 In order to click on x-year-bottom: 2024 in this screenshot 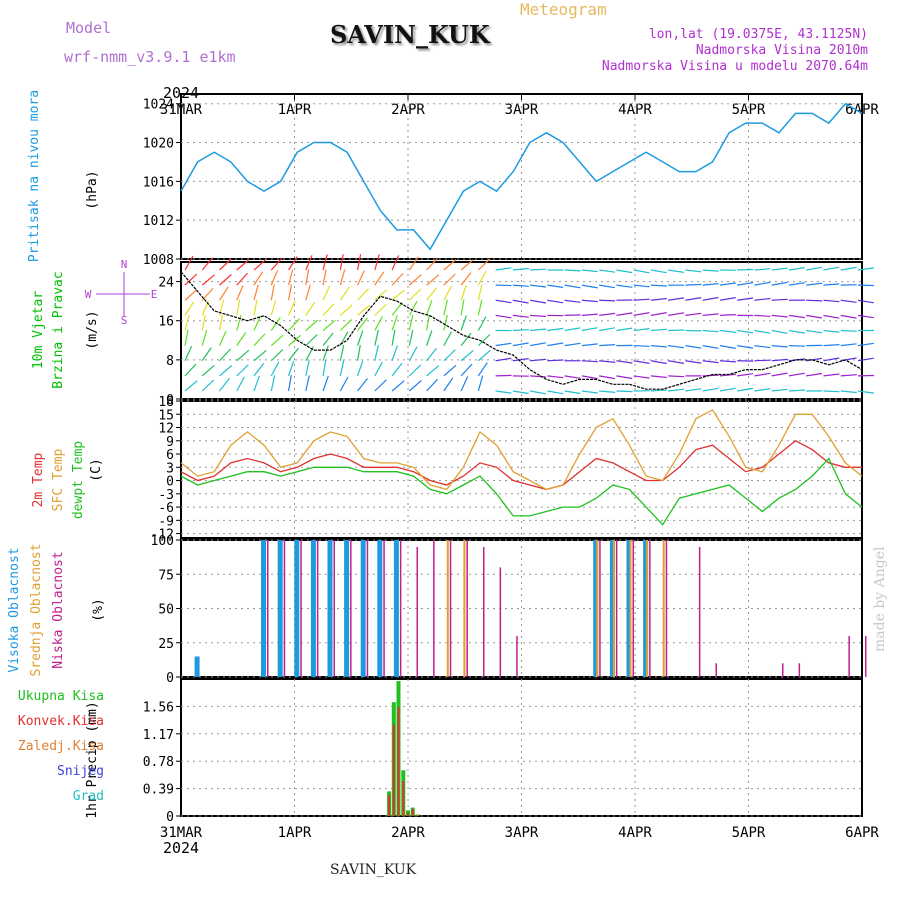, I will do `click(181, 848)`.